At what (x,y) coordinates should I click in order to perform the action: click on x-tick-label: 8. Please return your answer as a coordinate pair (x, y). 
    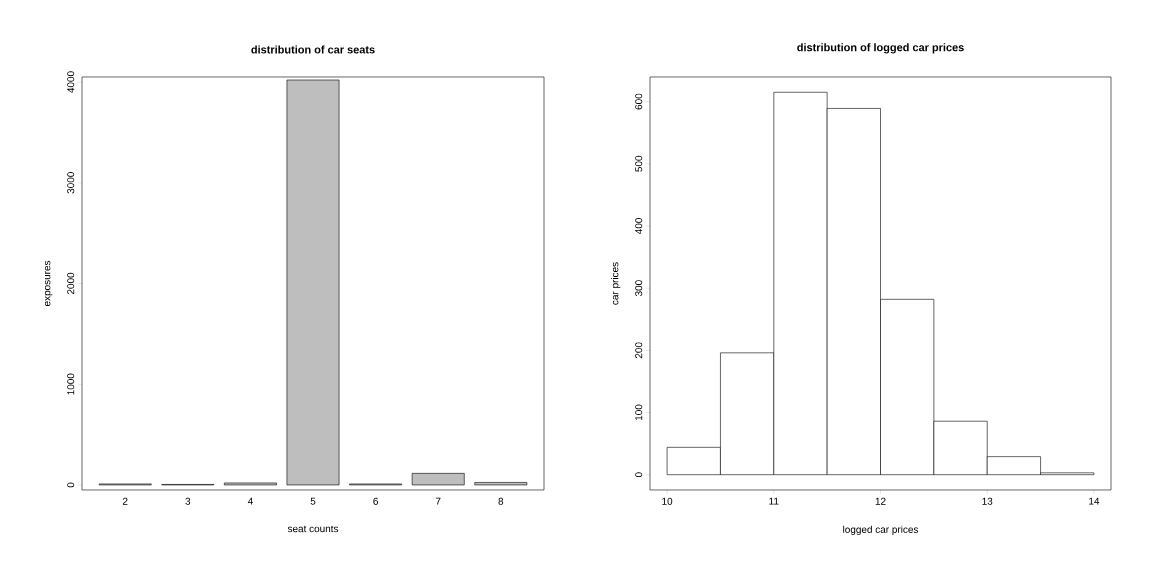
    Looking at the image, I should click on (501, 501).